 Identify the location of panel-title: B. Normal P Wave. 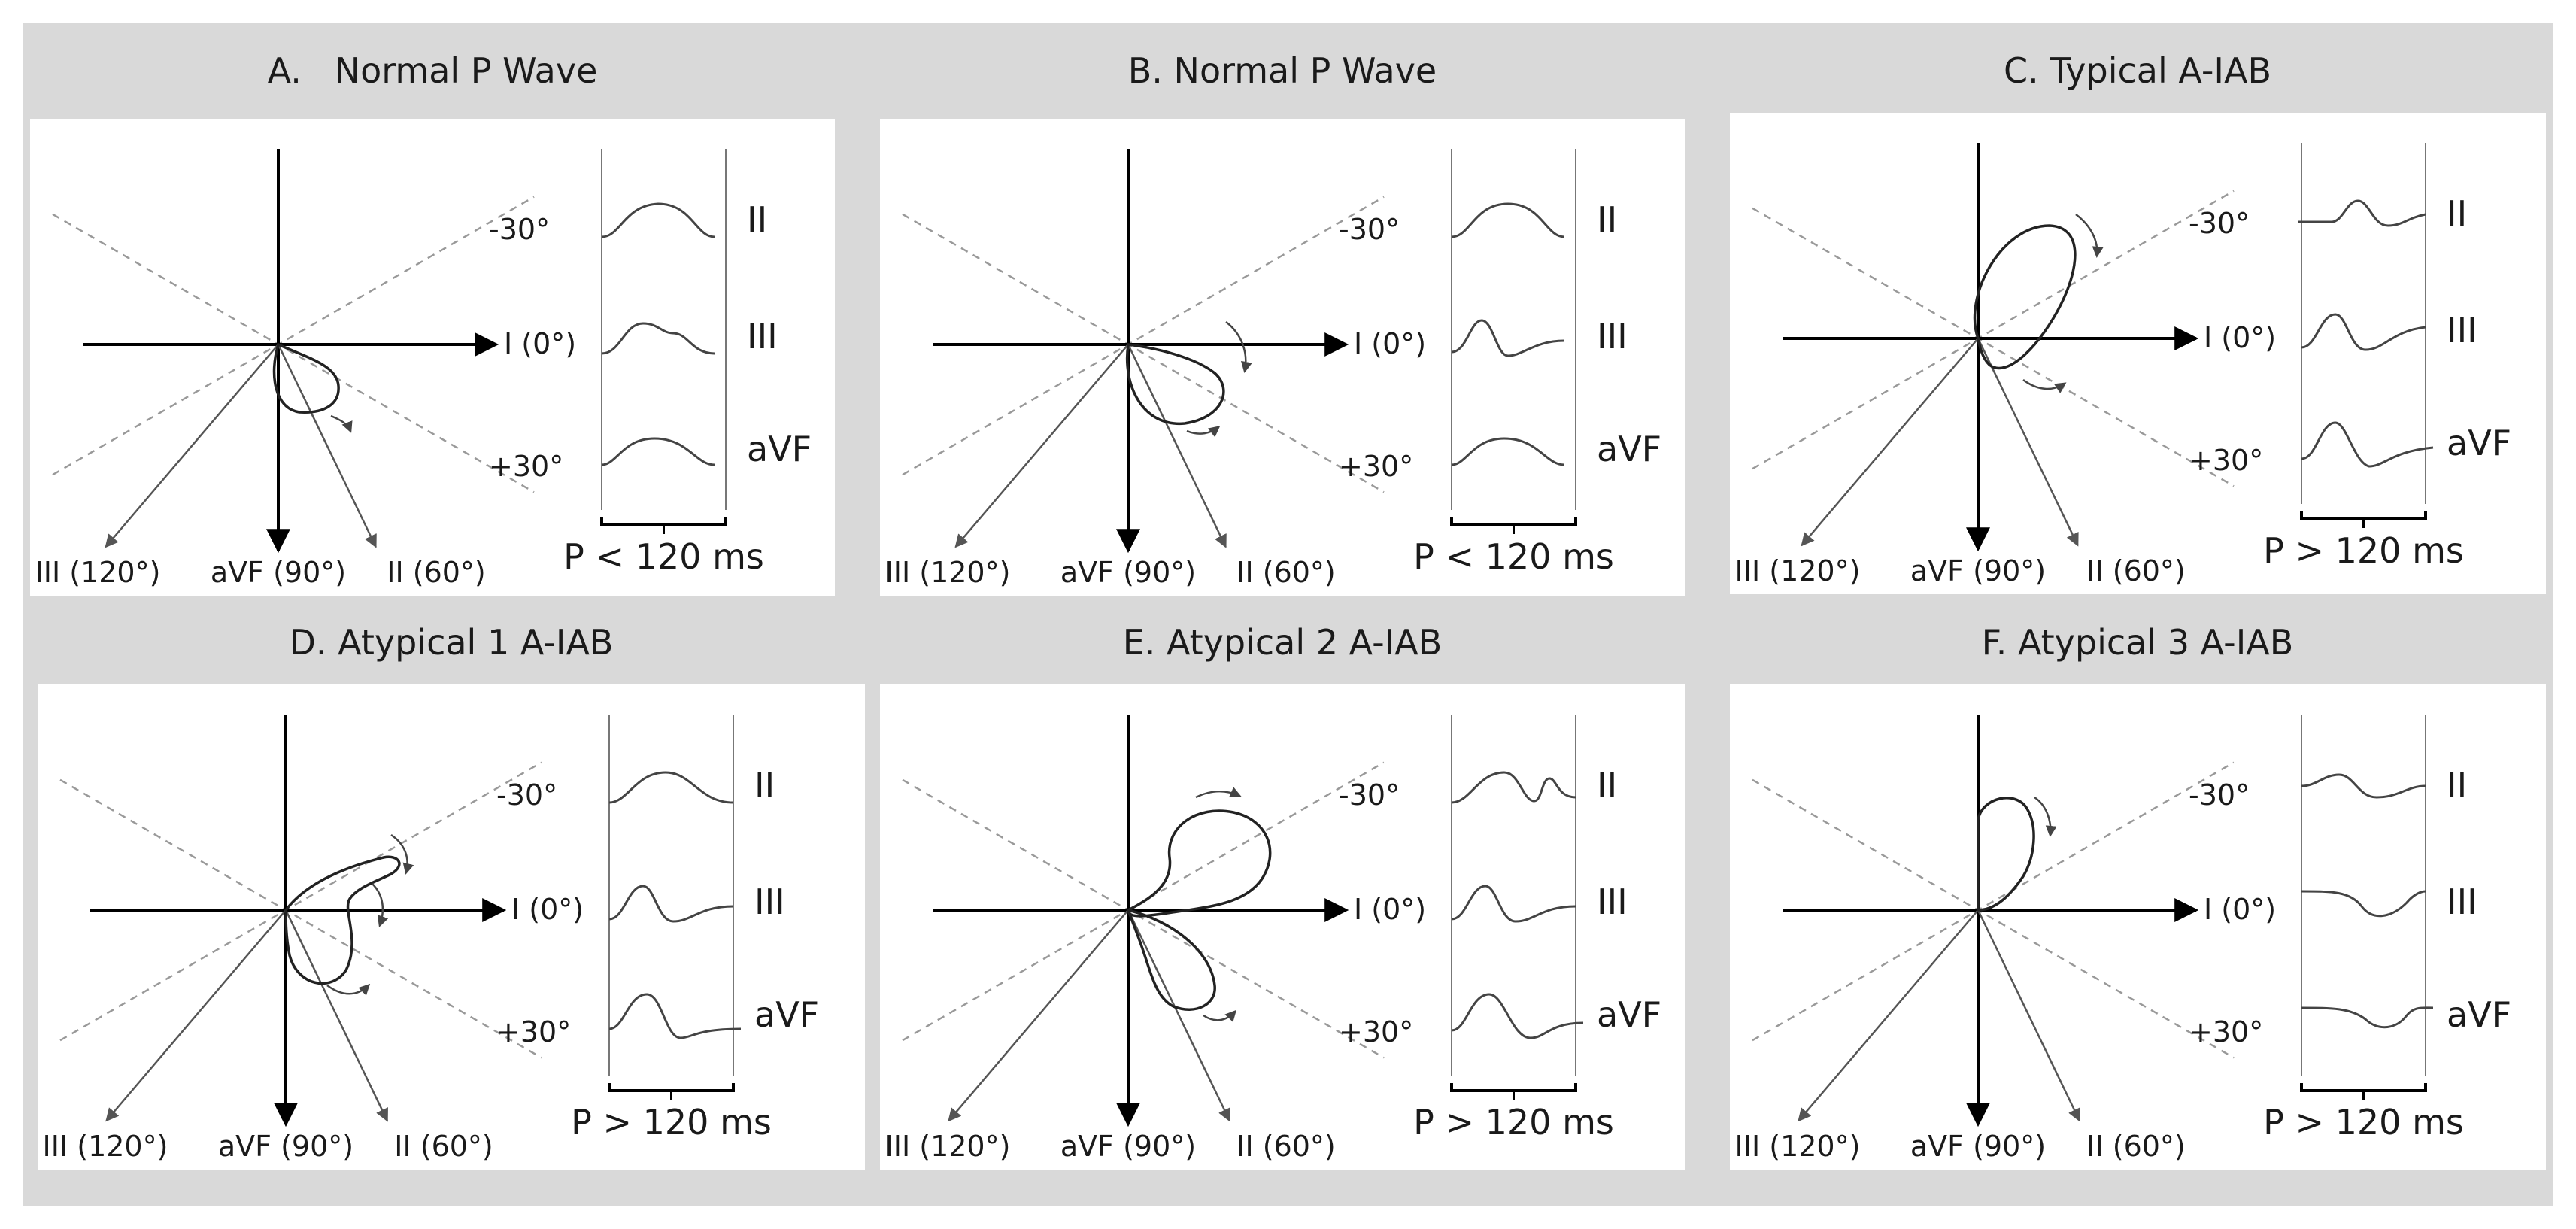
(1282, 70).